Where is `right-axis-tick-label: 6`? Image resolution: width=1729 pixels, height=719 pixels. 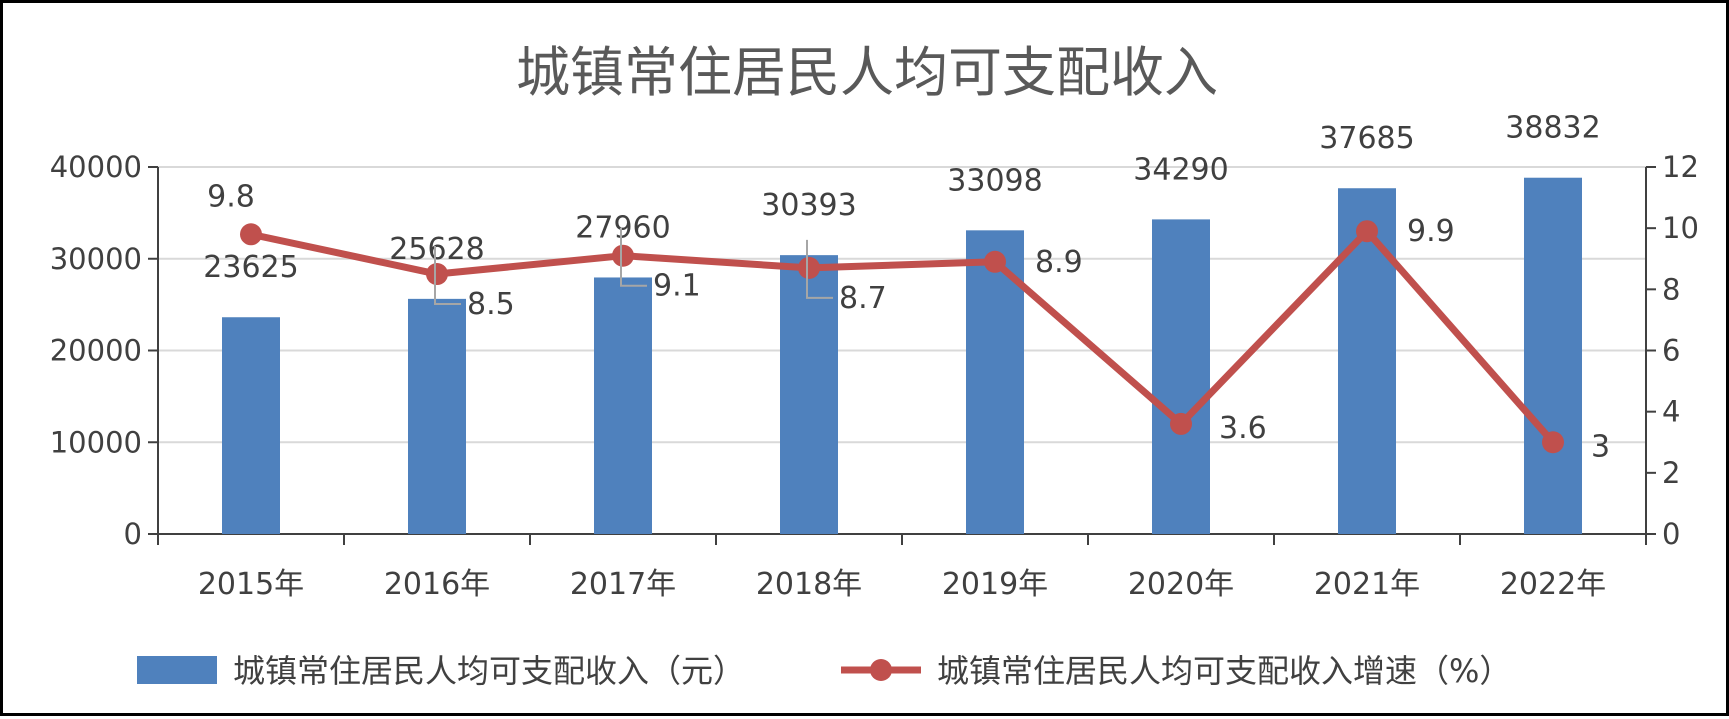 right-axis-tick-label: 6 is located at coordinates (1671, 351).